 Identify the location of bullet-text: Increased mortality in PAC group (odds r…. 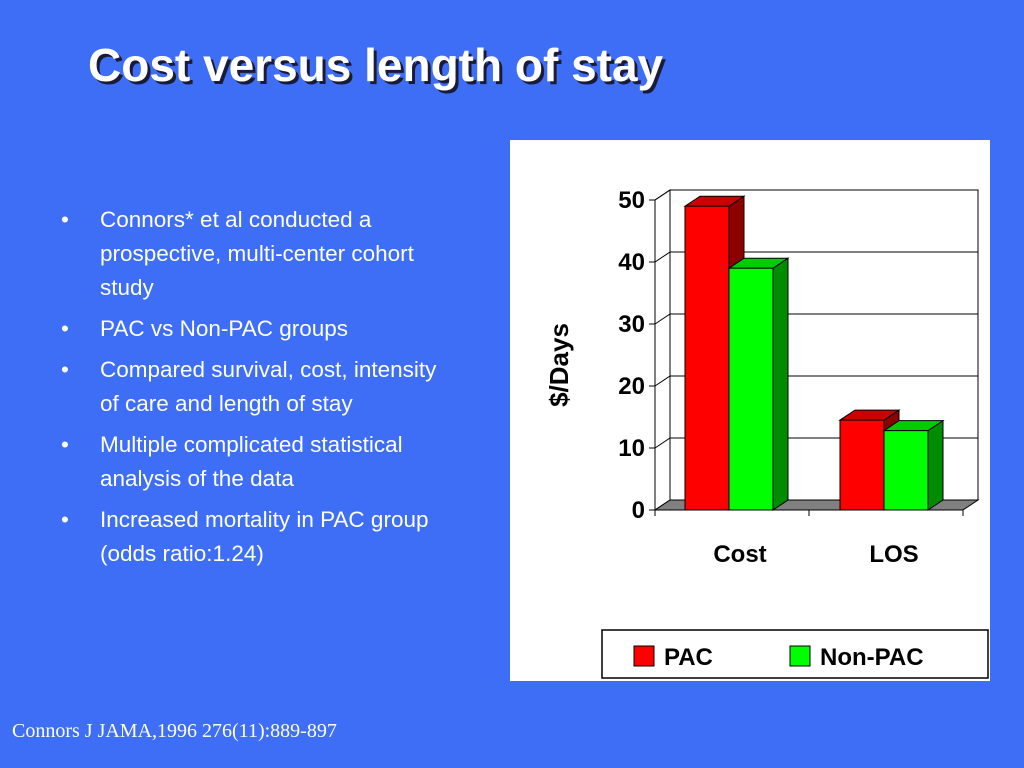
(264, 536).